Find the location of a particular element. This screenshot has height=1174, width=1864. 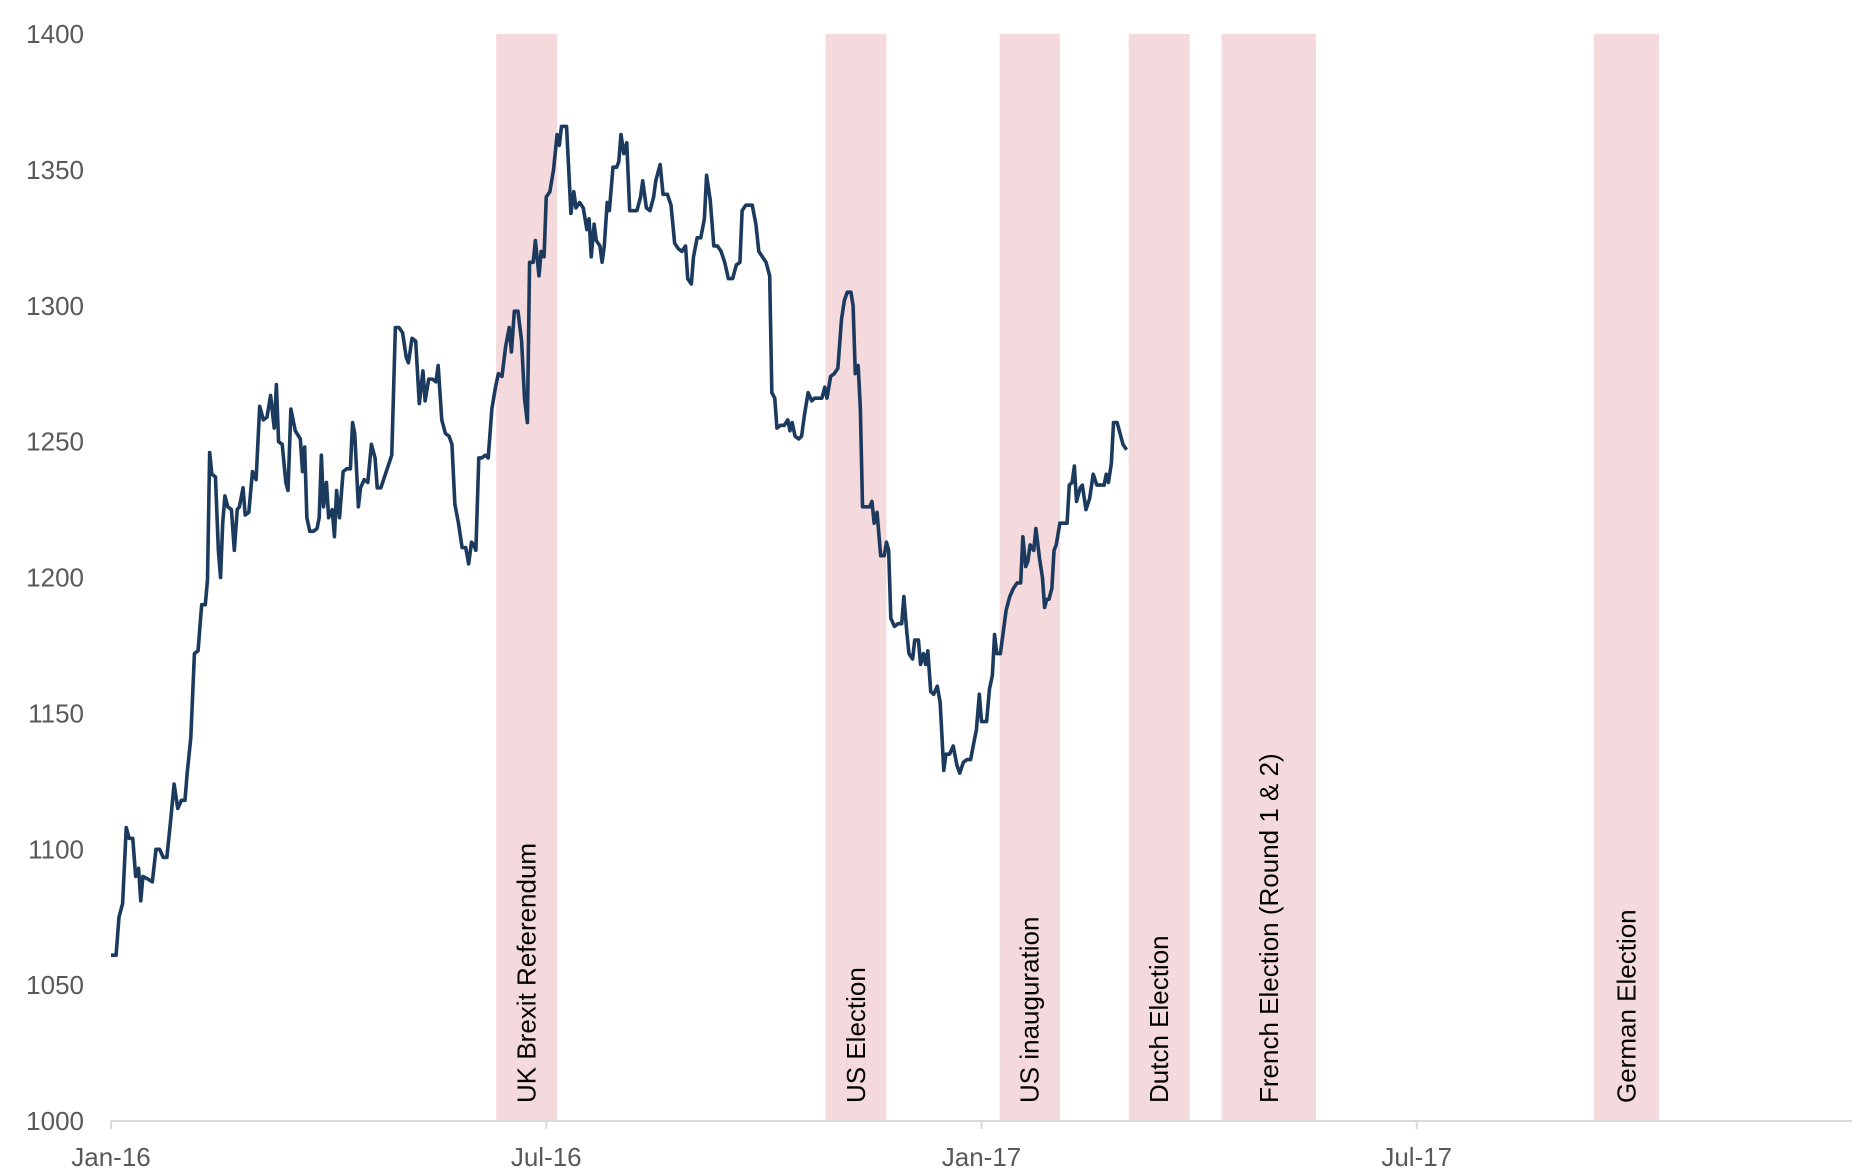

band-label: UK Brexit Referendum is located at coordinates (527, 973).